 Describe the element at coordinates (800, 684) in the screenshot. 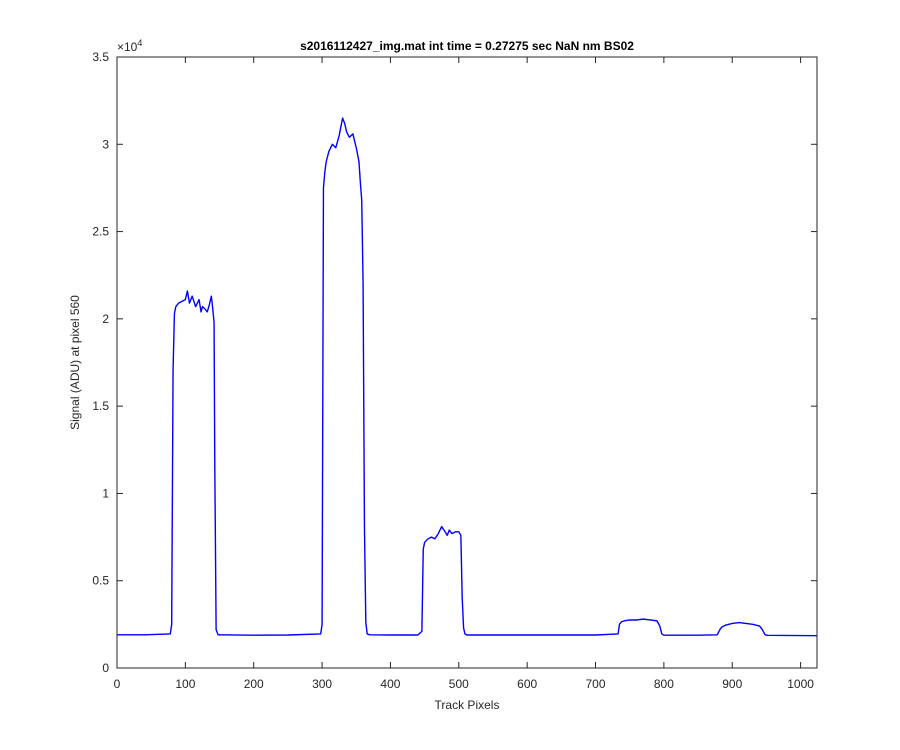

I see `x-tick-label: 1000` at that location.